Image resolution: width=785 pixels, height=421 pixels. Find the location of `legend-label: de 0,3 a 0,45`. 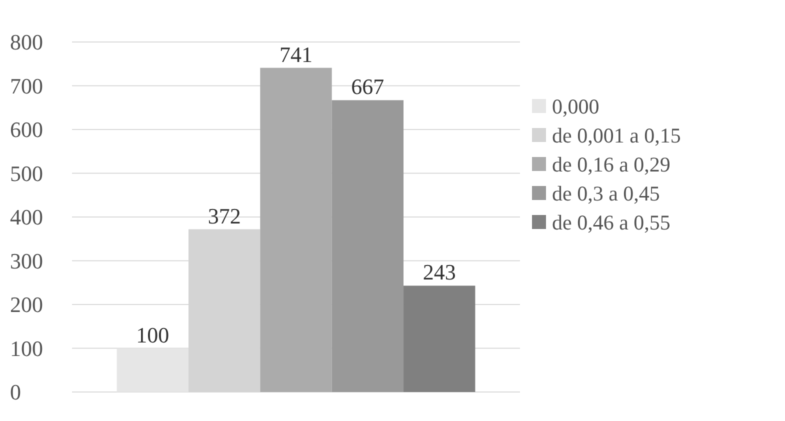

legend-label: de 0,3 a 0,45 is located at coordinates (606, 193).